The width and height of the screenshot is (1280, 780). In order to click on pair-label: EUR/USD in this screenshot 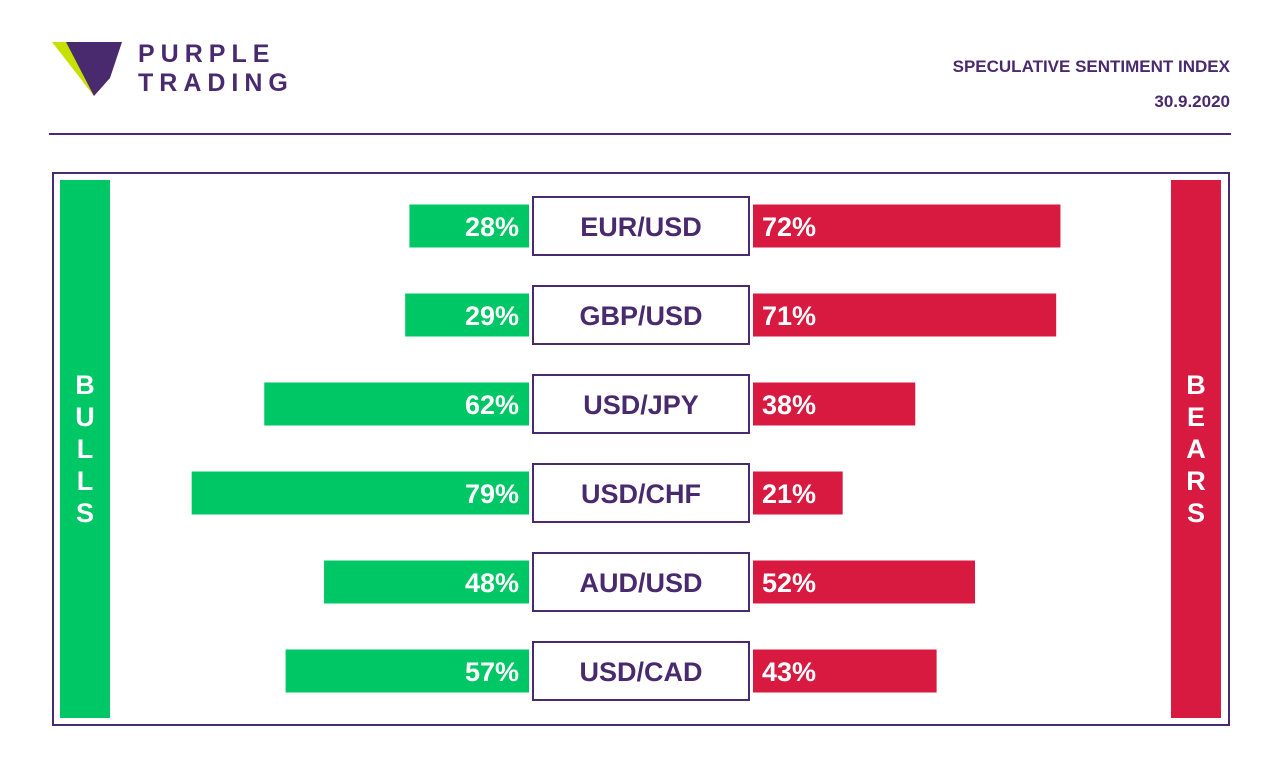, I will do `click(641, 227)`.